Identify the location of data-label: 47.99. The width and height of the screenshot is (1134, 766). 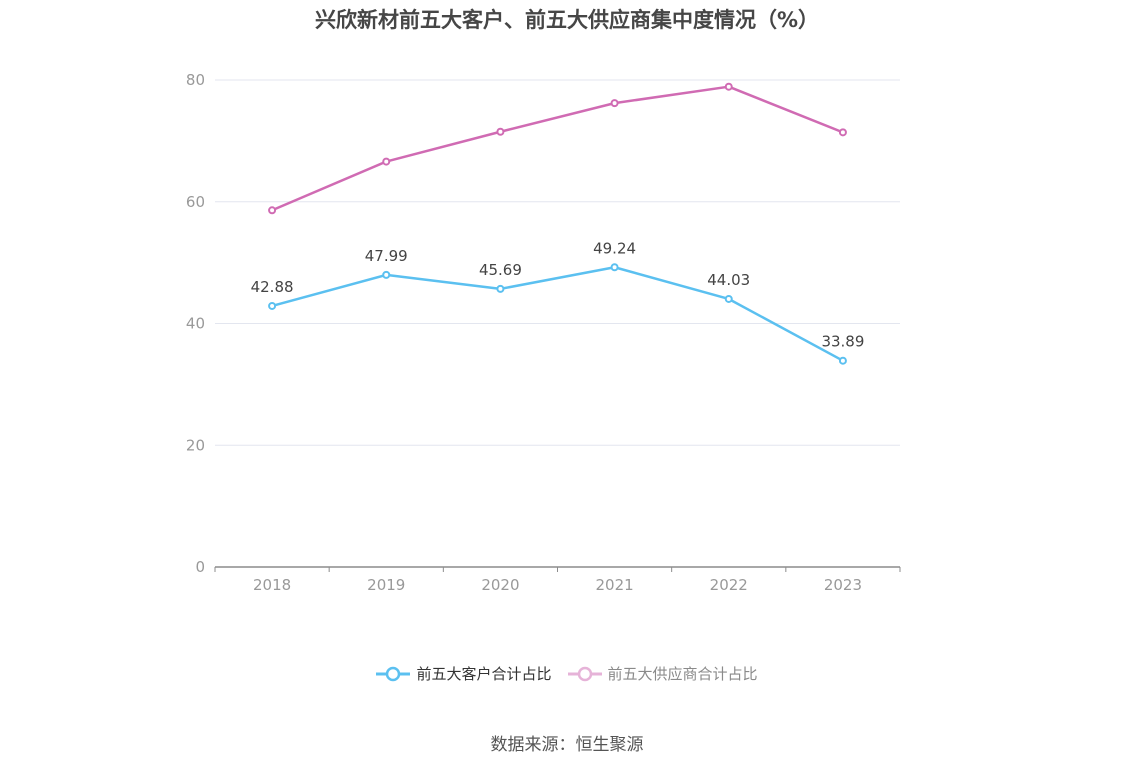
(386, 256).